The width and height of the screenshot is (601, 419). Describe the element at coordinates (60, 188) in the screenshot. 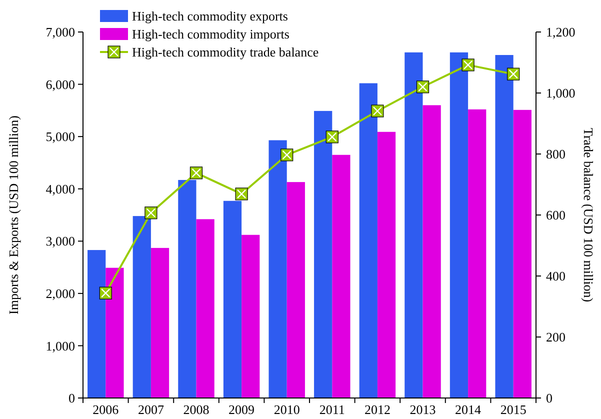

I see `y-tick-label: 4,000` at that location.